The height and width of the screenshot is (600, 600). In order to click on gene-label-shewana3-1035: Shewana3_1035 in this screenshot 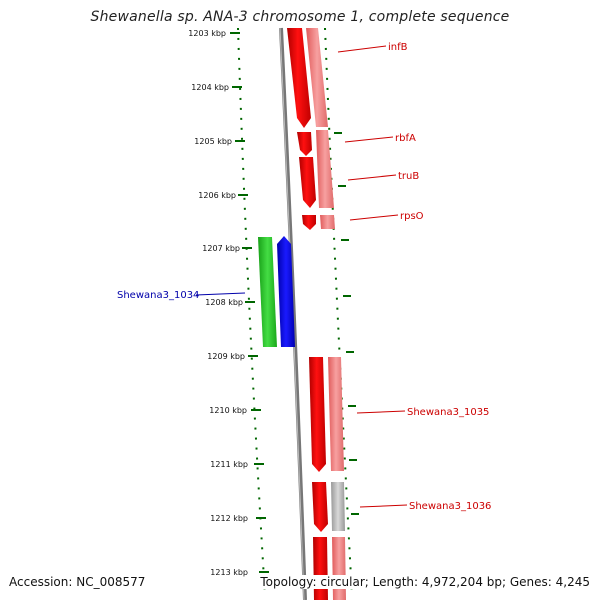, I will do `click(448, 412)`.